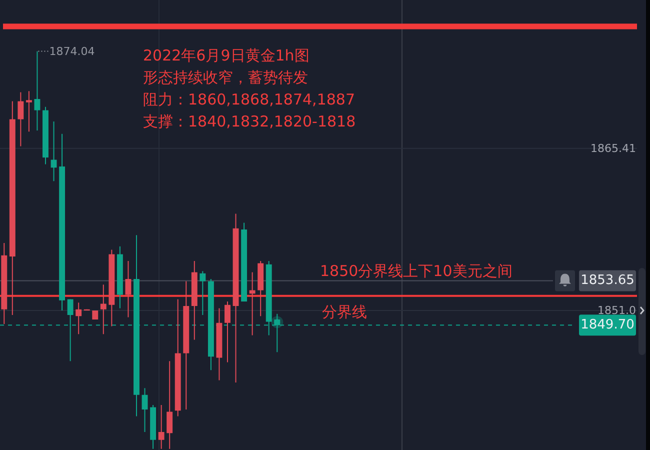  I want to click on text: 2022年6月9日黄金1h图, so click(226, 55).